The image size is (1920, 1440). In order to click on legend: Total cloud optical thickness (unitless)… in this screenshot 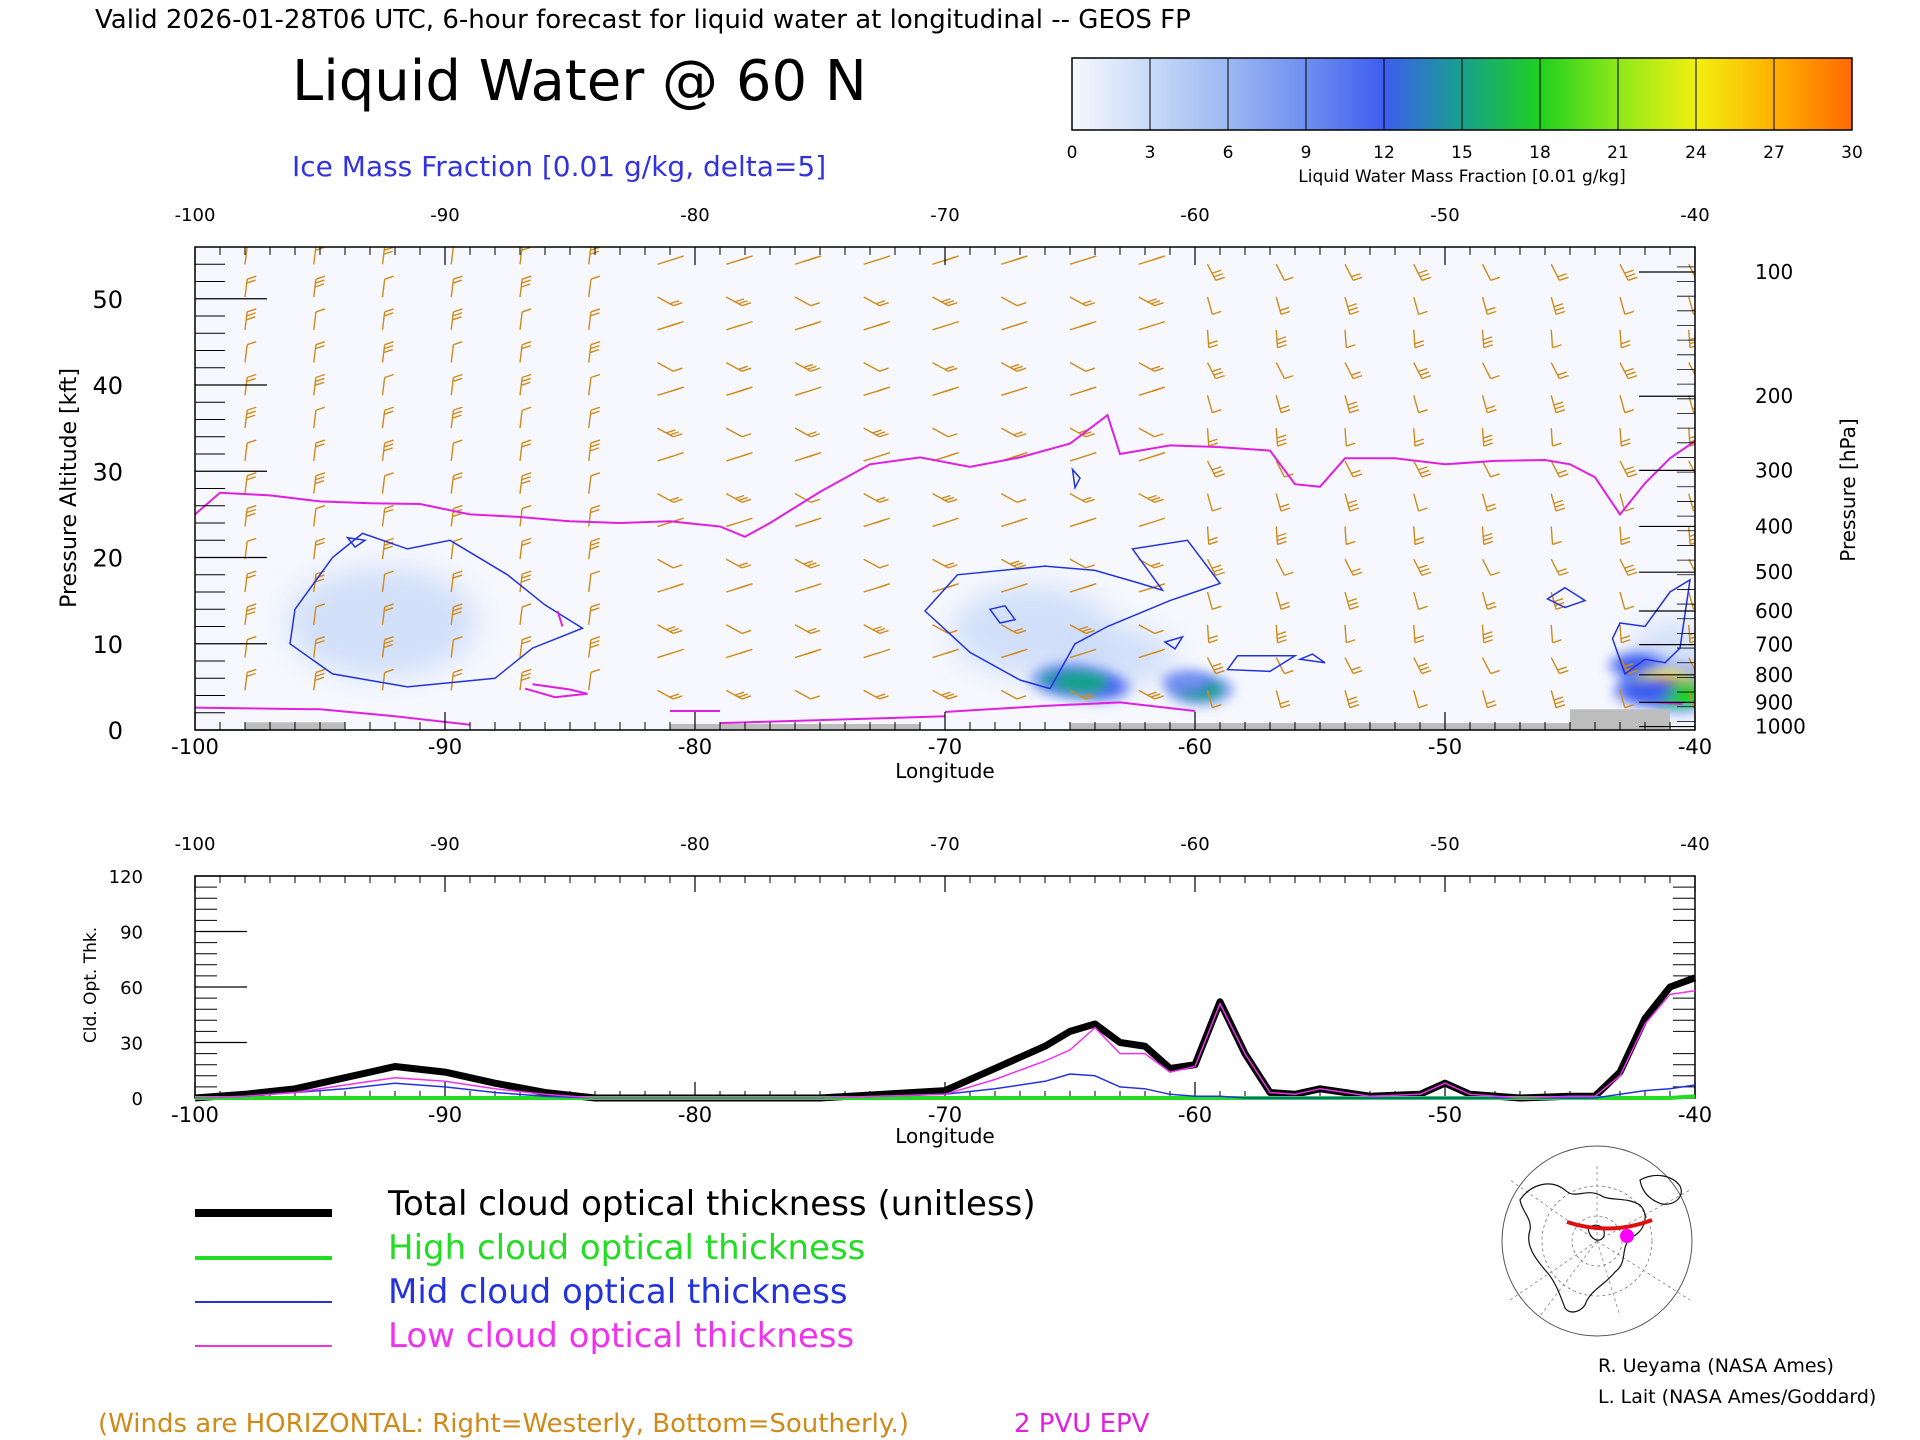, I will do `click(615, 1270)`.